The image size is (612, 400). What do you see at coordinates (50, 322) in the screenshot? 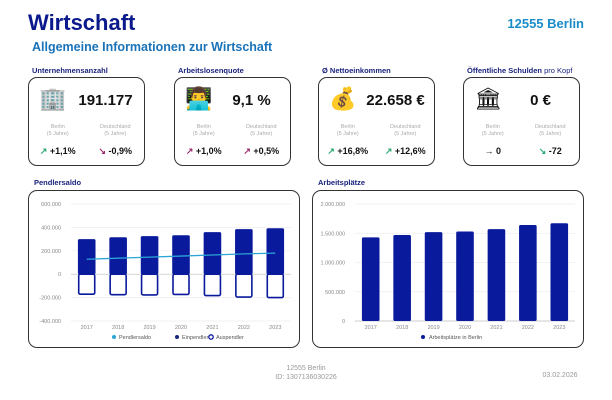
I see `y-tick-label: -400.000` at bounding box center [50, 322].